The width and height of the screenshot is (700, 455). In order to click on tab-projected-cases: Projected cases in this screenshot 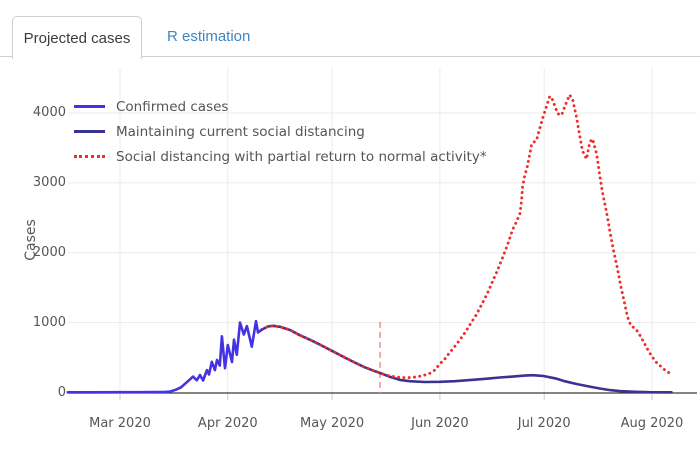, I will do `click(77, 37)`.